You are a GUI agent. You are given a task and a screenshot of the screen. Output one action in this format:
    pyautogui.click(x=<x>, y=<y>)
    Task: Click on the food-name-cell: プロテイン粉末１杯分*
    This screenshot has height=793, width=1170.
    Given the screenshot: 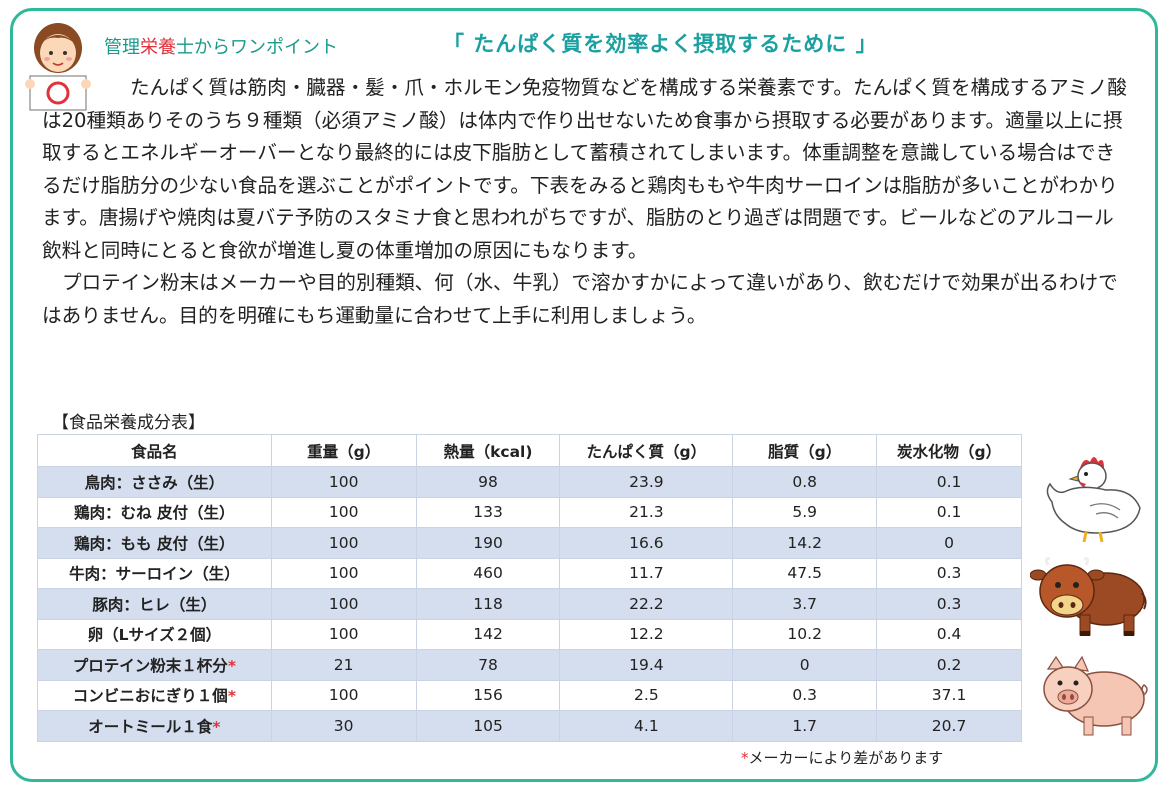 What is the action you would take?
    pyautogui.click(x=154, y=665)
    